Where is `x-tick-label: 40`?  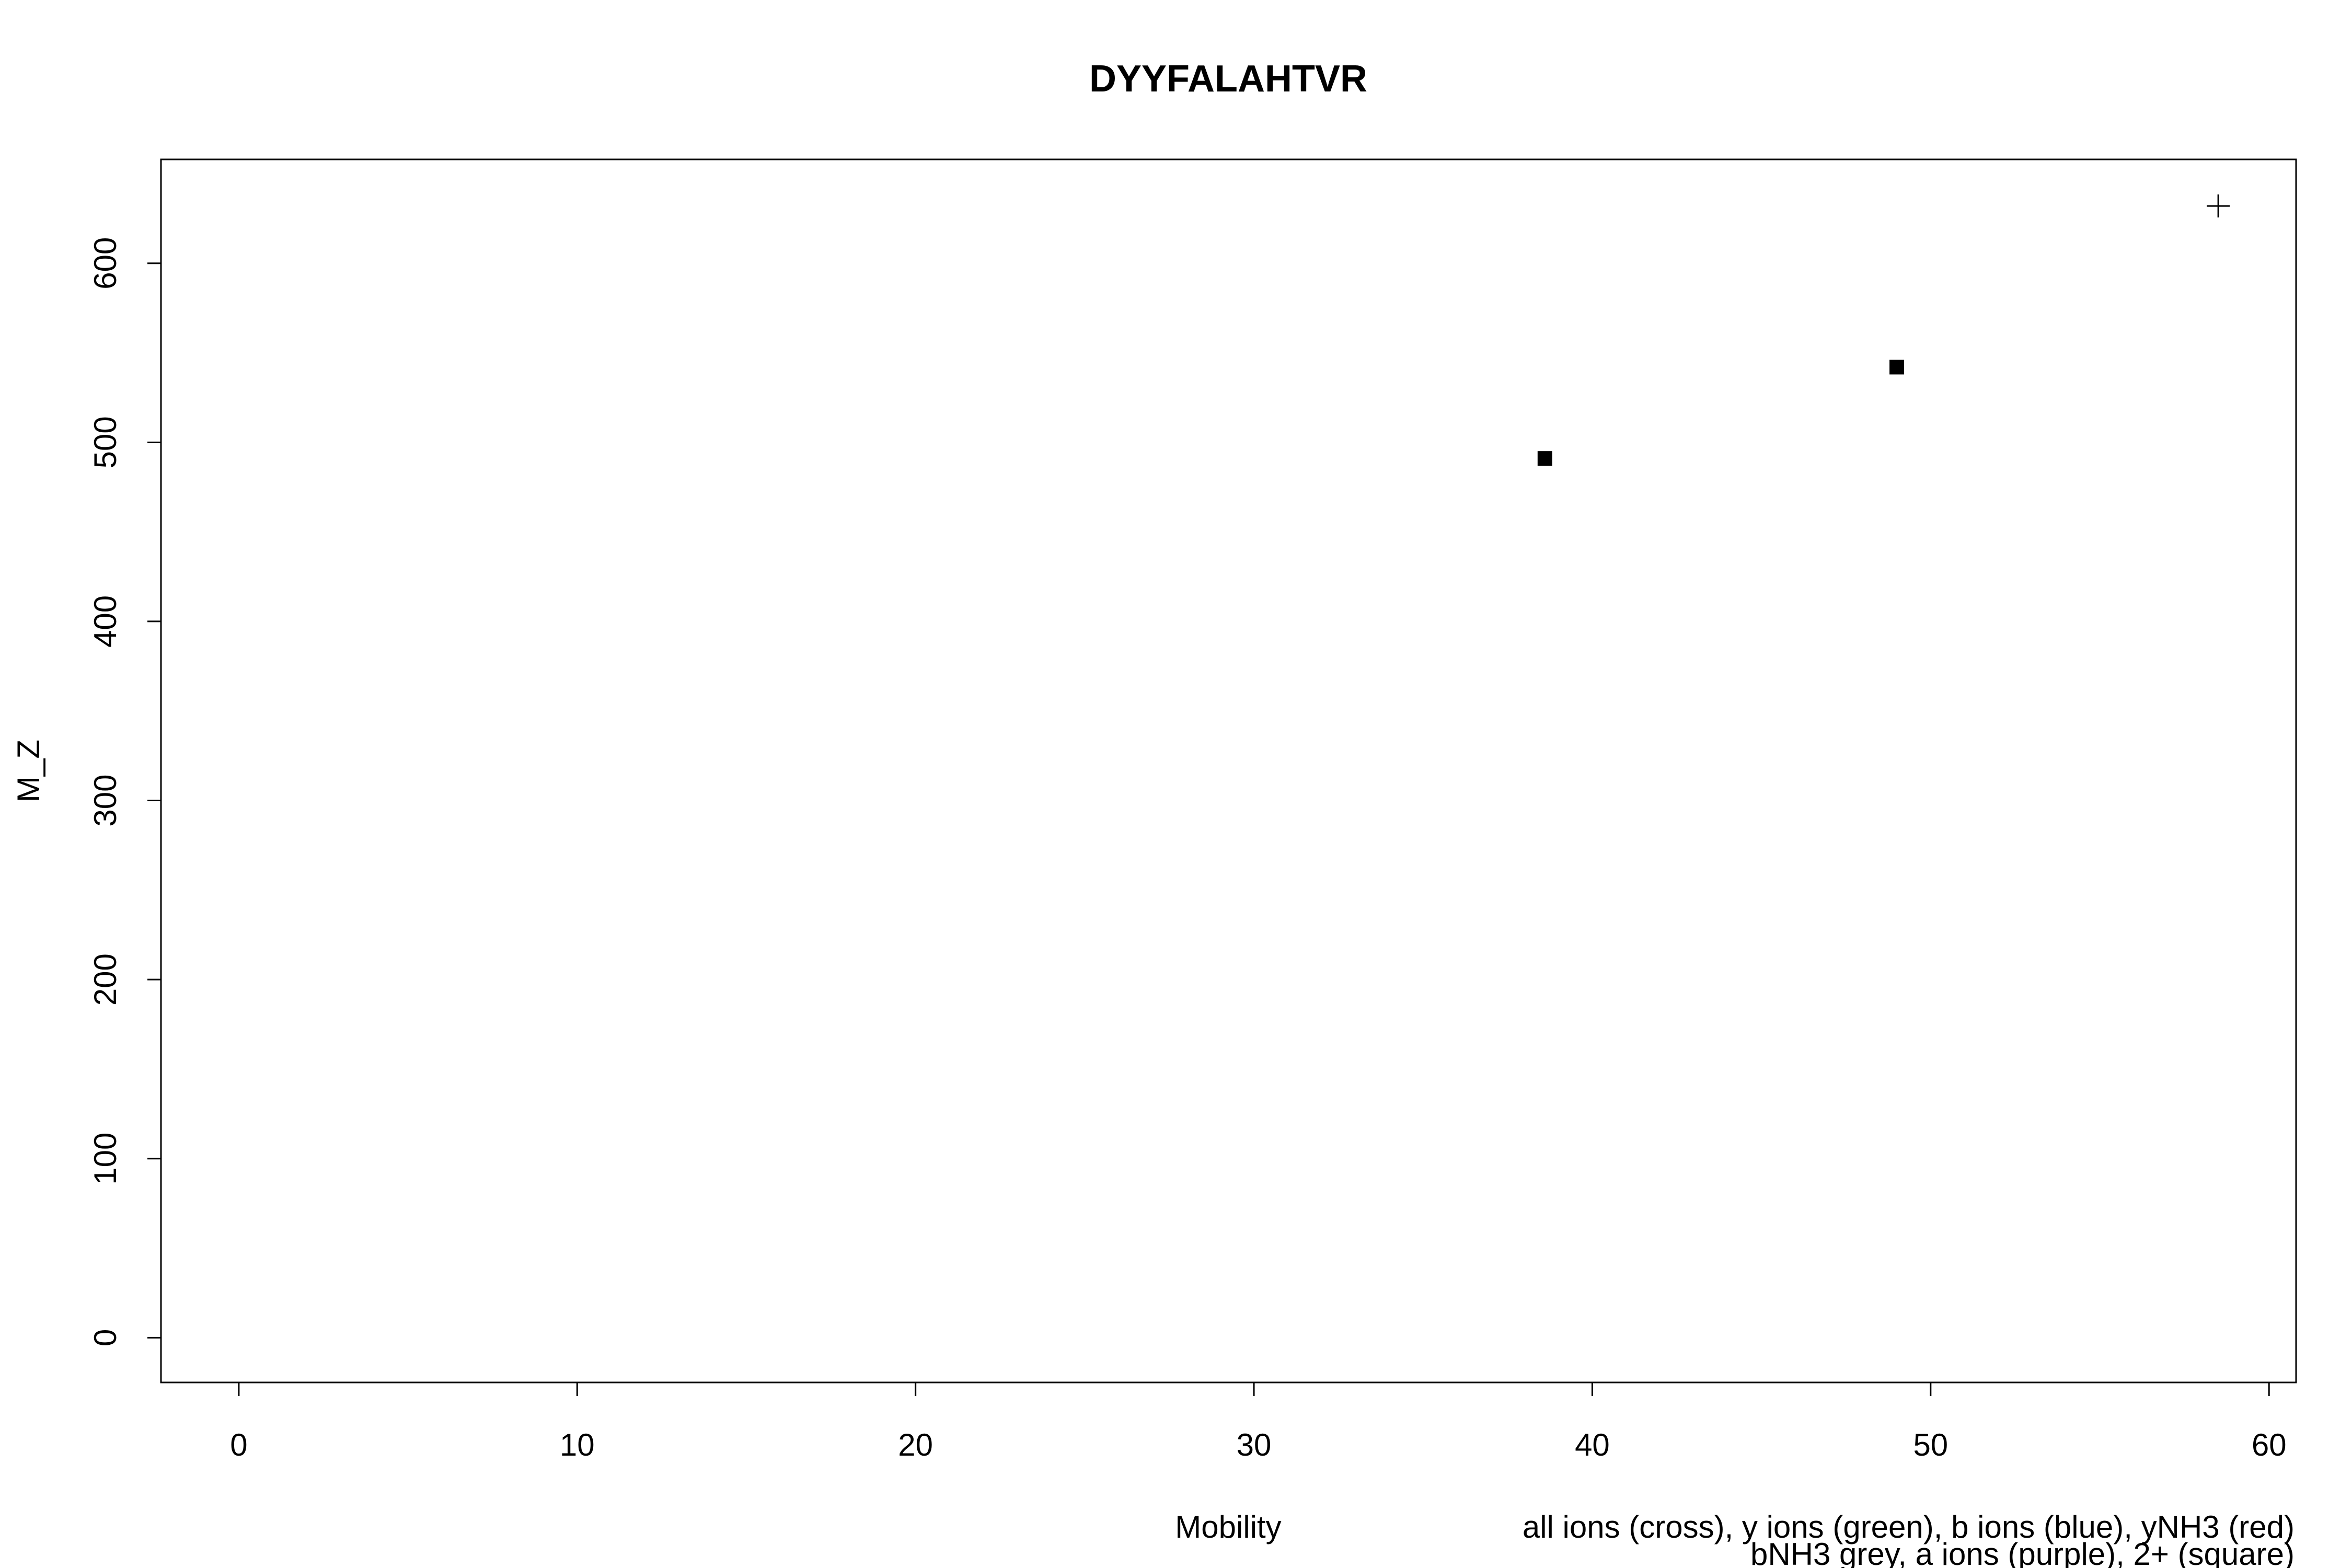
x-tick-label: 40 is located at coordinates (1592, 1444).